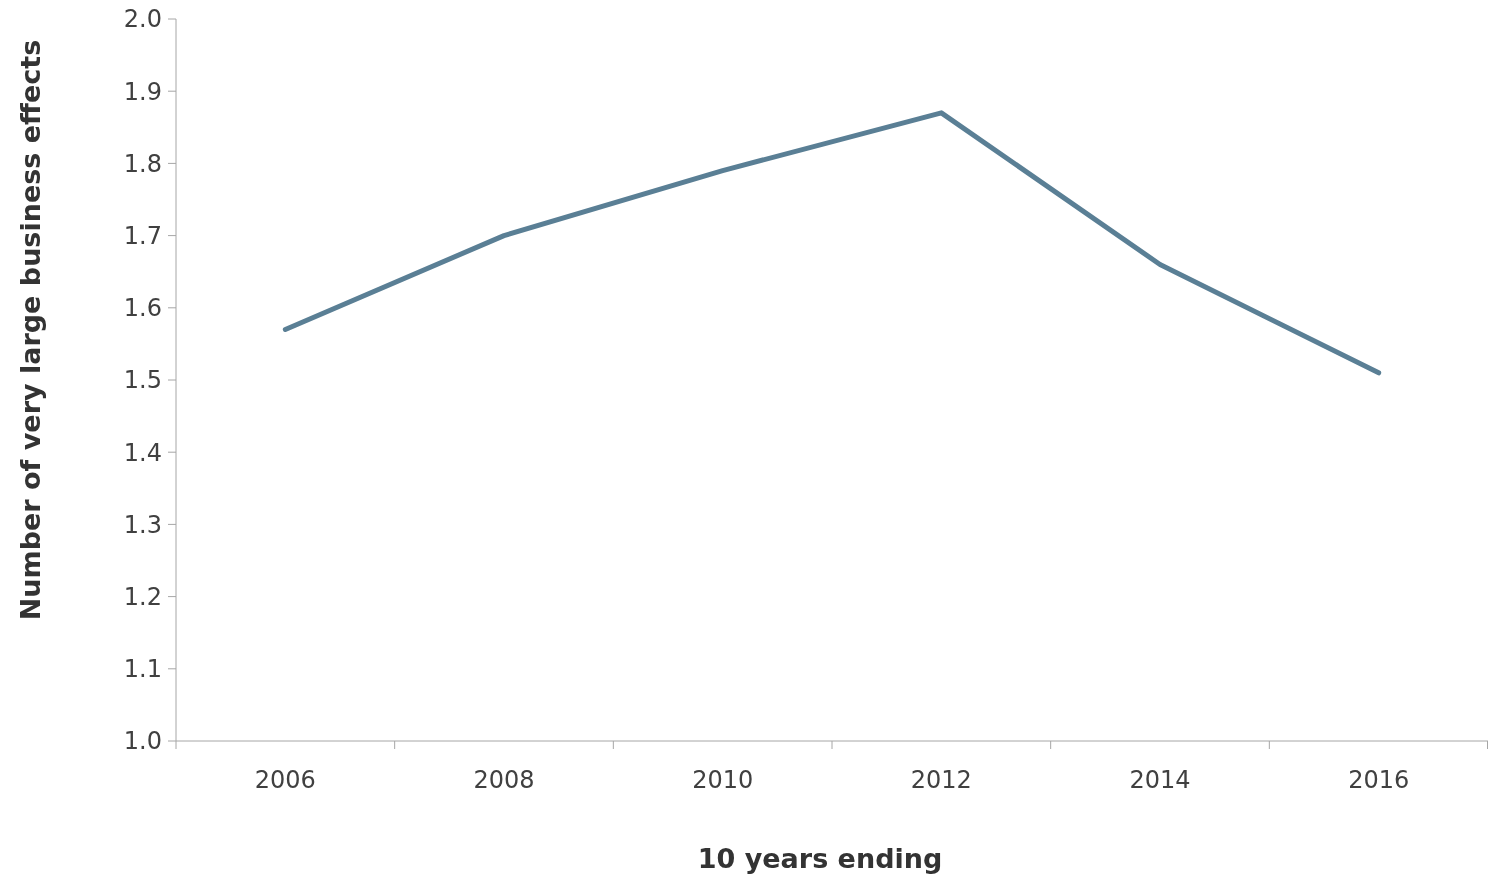 The height and width of the screenshot is (886, 1498). What do you see at coordinates (142, 741) in the screenshot?
I see `y-tick-label: 1.0` at bounding box center [142, 741].